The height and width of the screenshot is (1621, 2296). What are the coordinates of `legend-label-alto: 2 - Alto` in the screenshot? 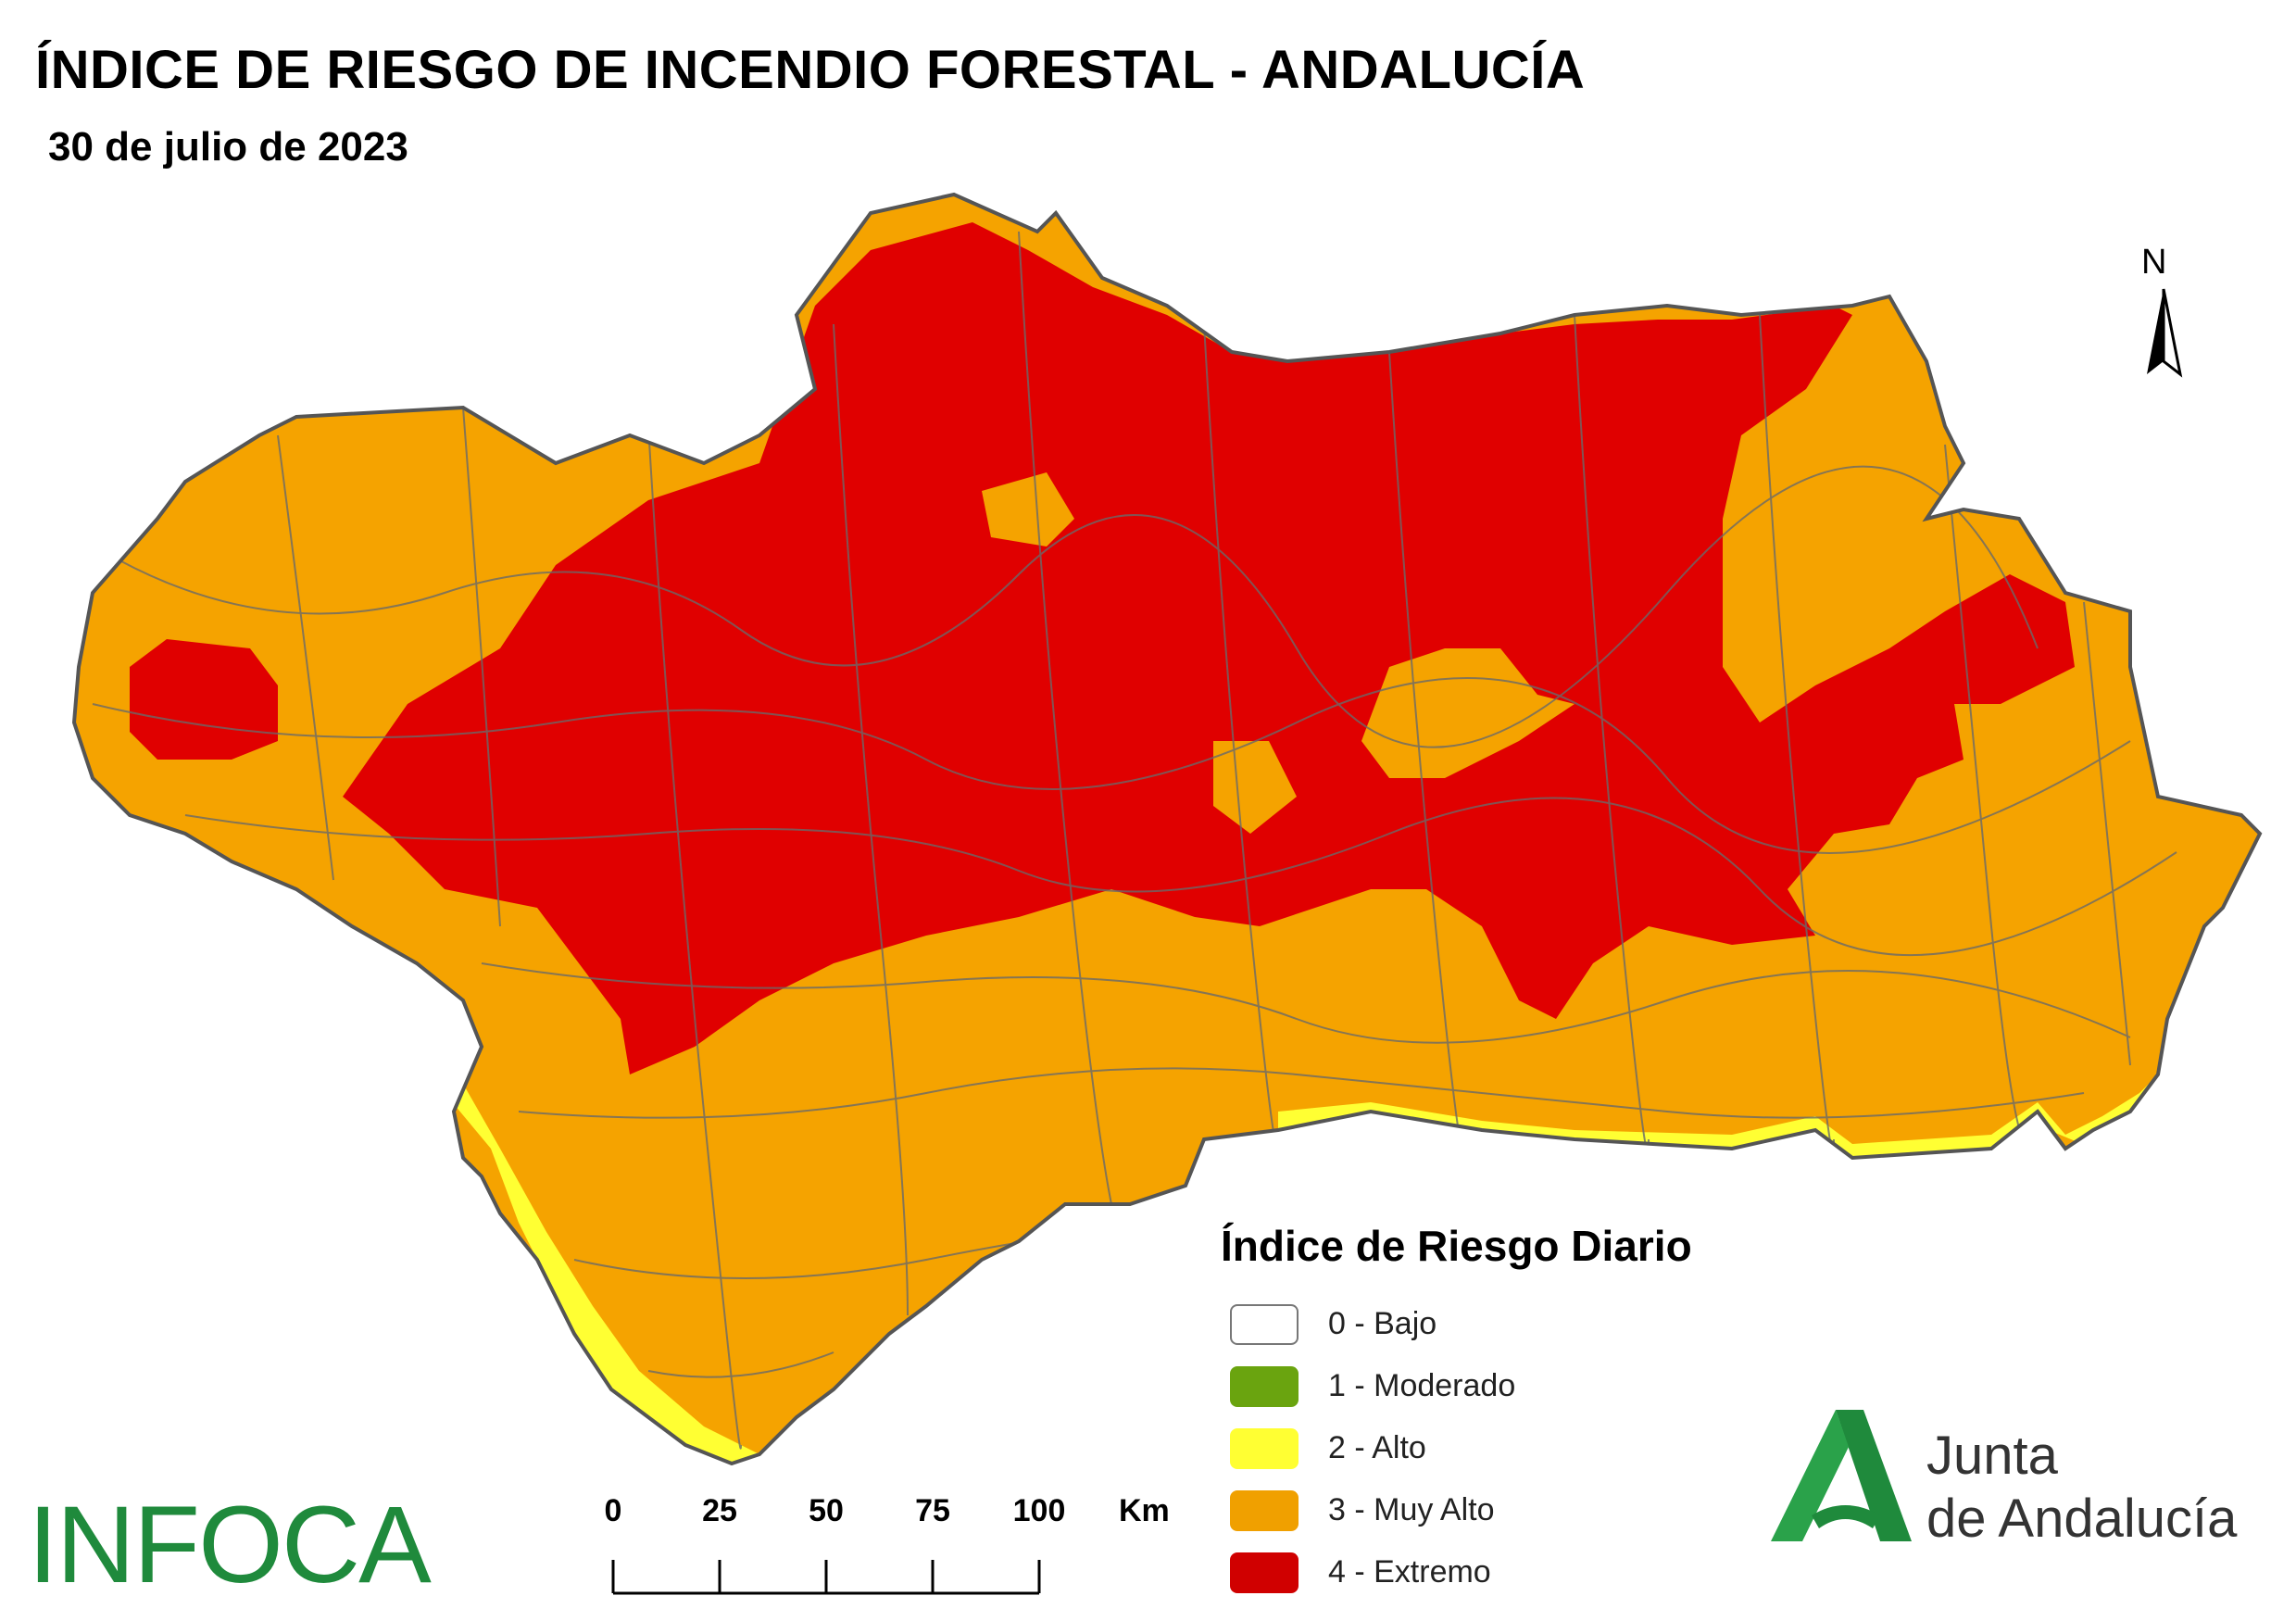 It's located at (1377, 1447).